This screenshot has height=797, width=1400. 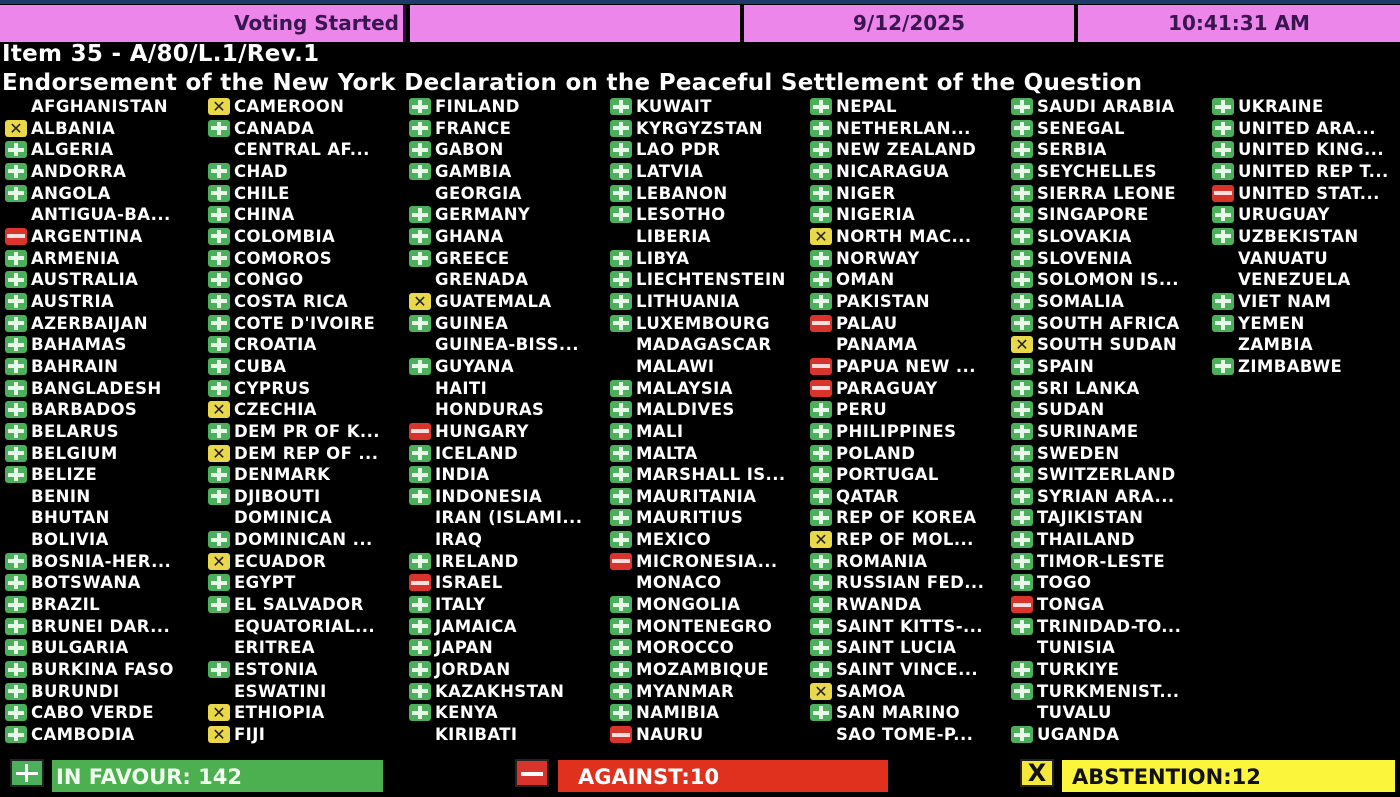 What do you see at coordinates (476, 735) in the screenshot?
I see `country-name: KIRIBATI` at bounding box center [476, 735].